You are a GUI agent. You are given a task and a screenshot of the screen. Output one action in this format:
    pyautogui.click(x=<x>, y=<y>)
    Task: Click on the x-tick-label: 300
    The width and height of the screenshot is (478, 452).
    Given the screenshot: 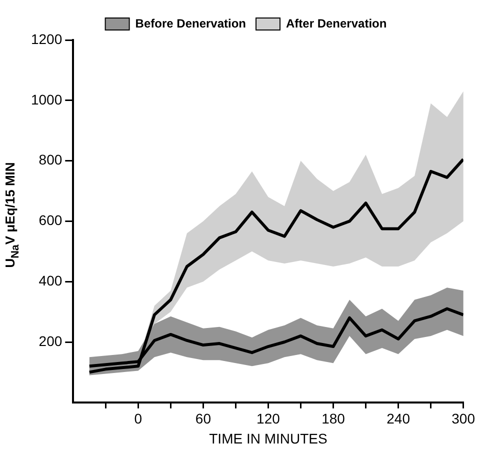 What is the action you would take?
    pyautogui.click(x=464, y=418)
    